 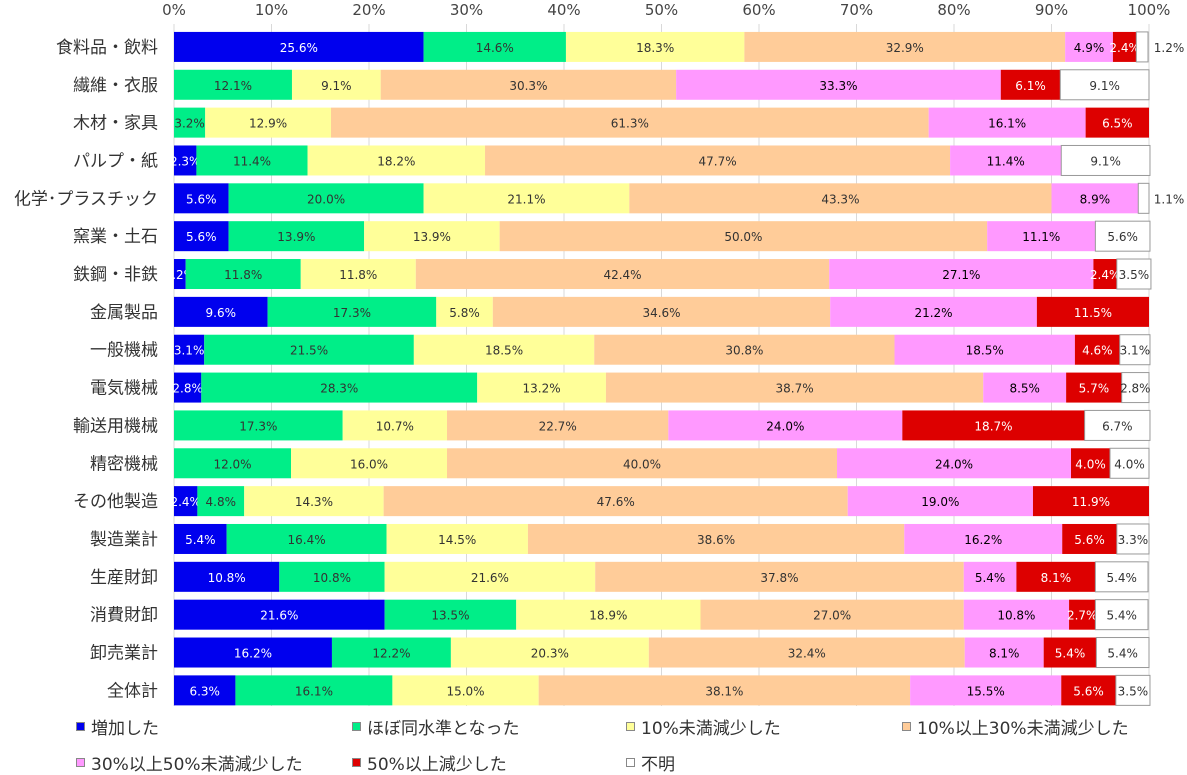 I want to click on legend-item: 増加した, so click(x=117, y=726).